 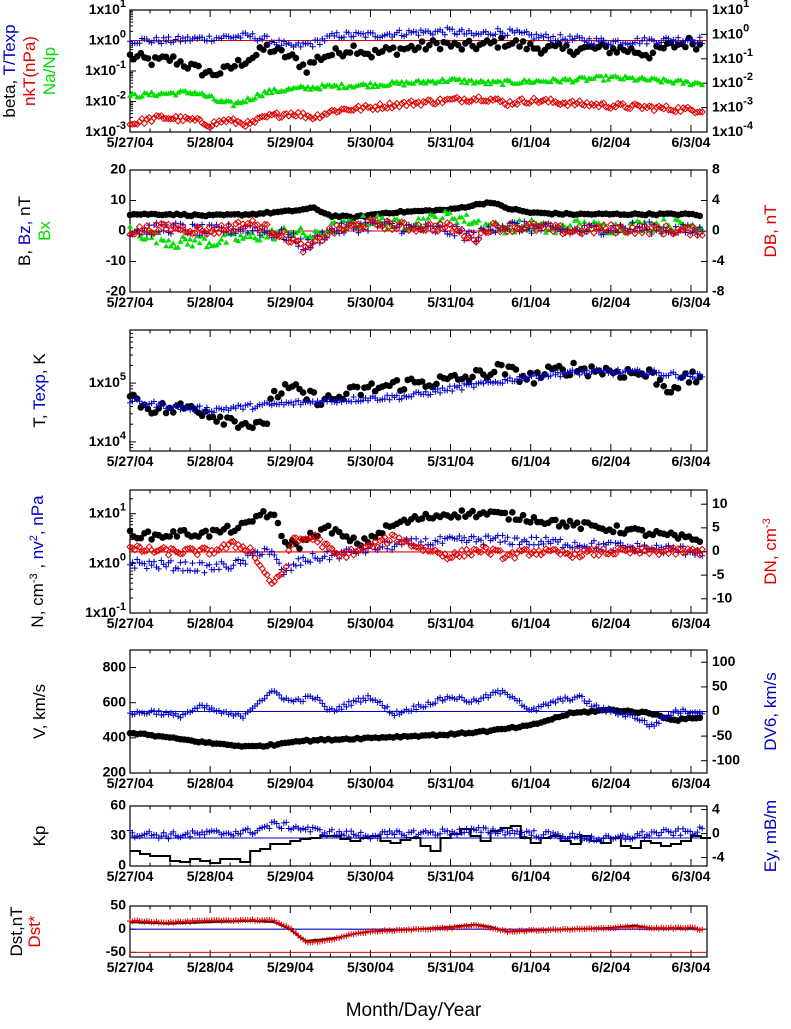 What do you see at coordinates (418, 931) in the screenshot?
I see `panel-frame` at bounding box center [418, 931].